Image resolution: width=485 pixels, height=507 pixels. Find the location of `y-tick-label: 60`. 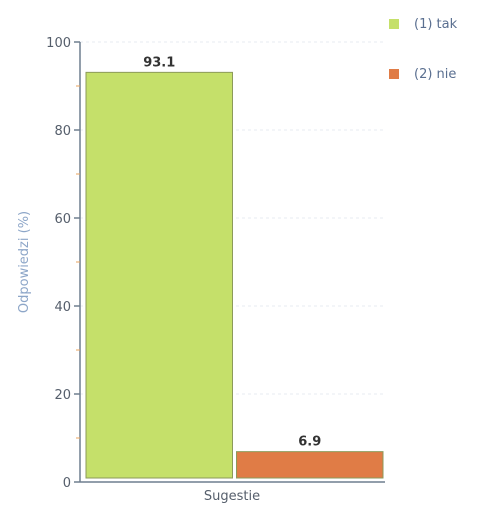

y-tick-label: 60 is located at coordinates (62, 219).